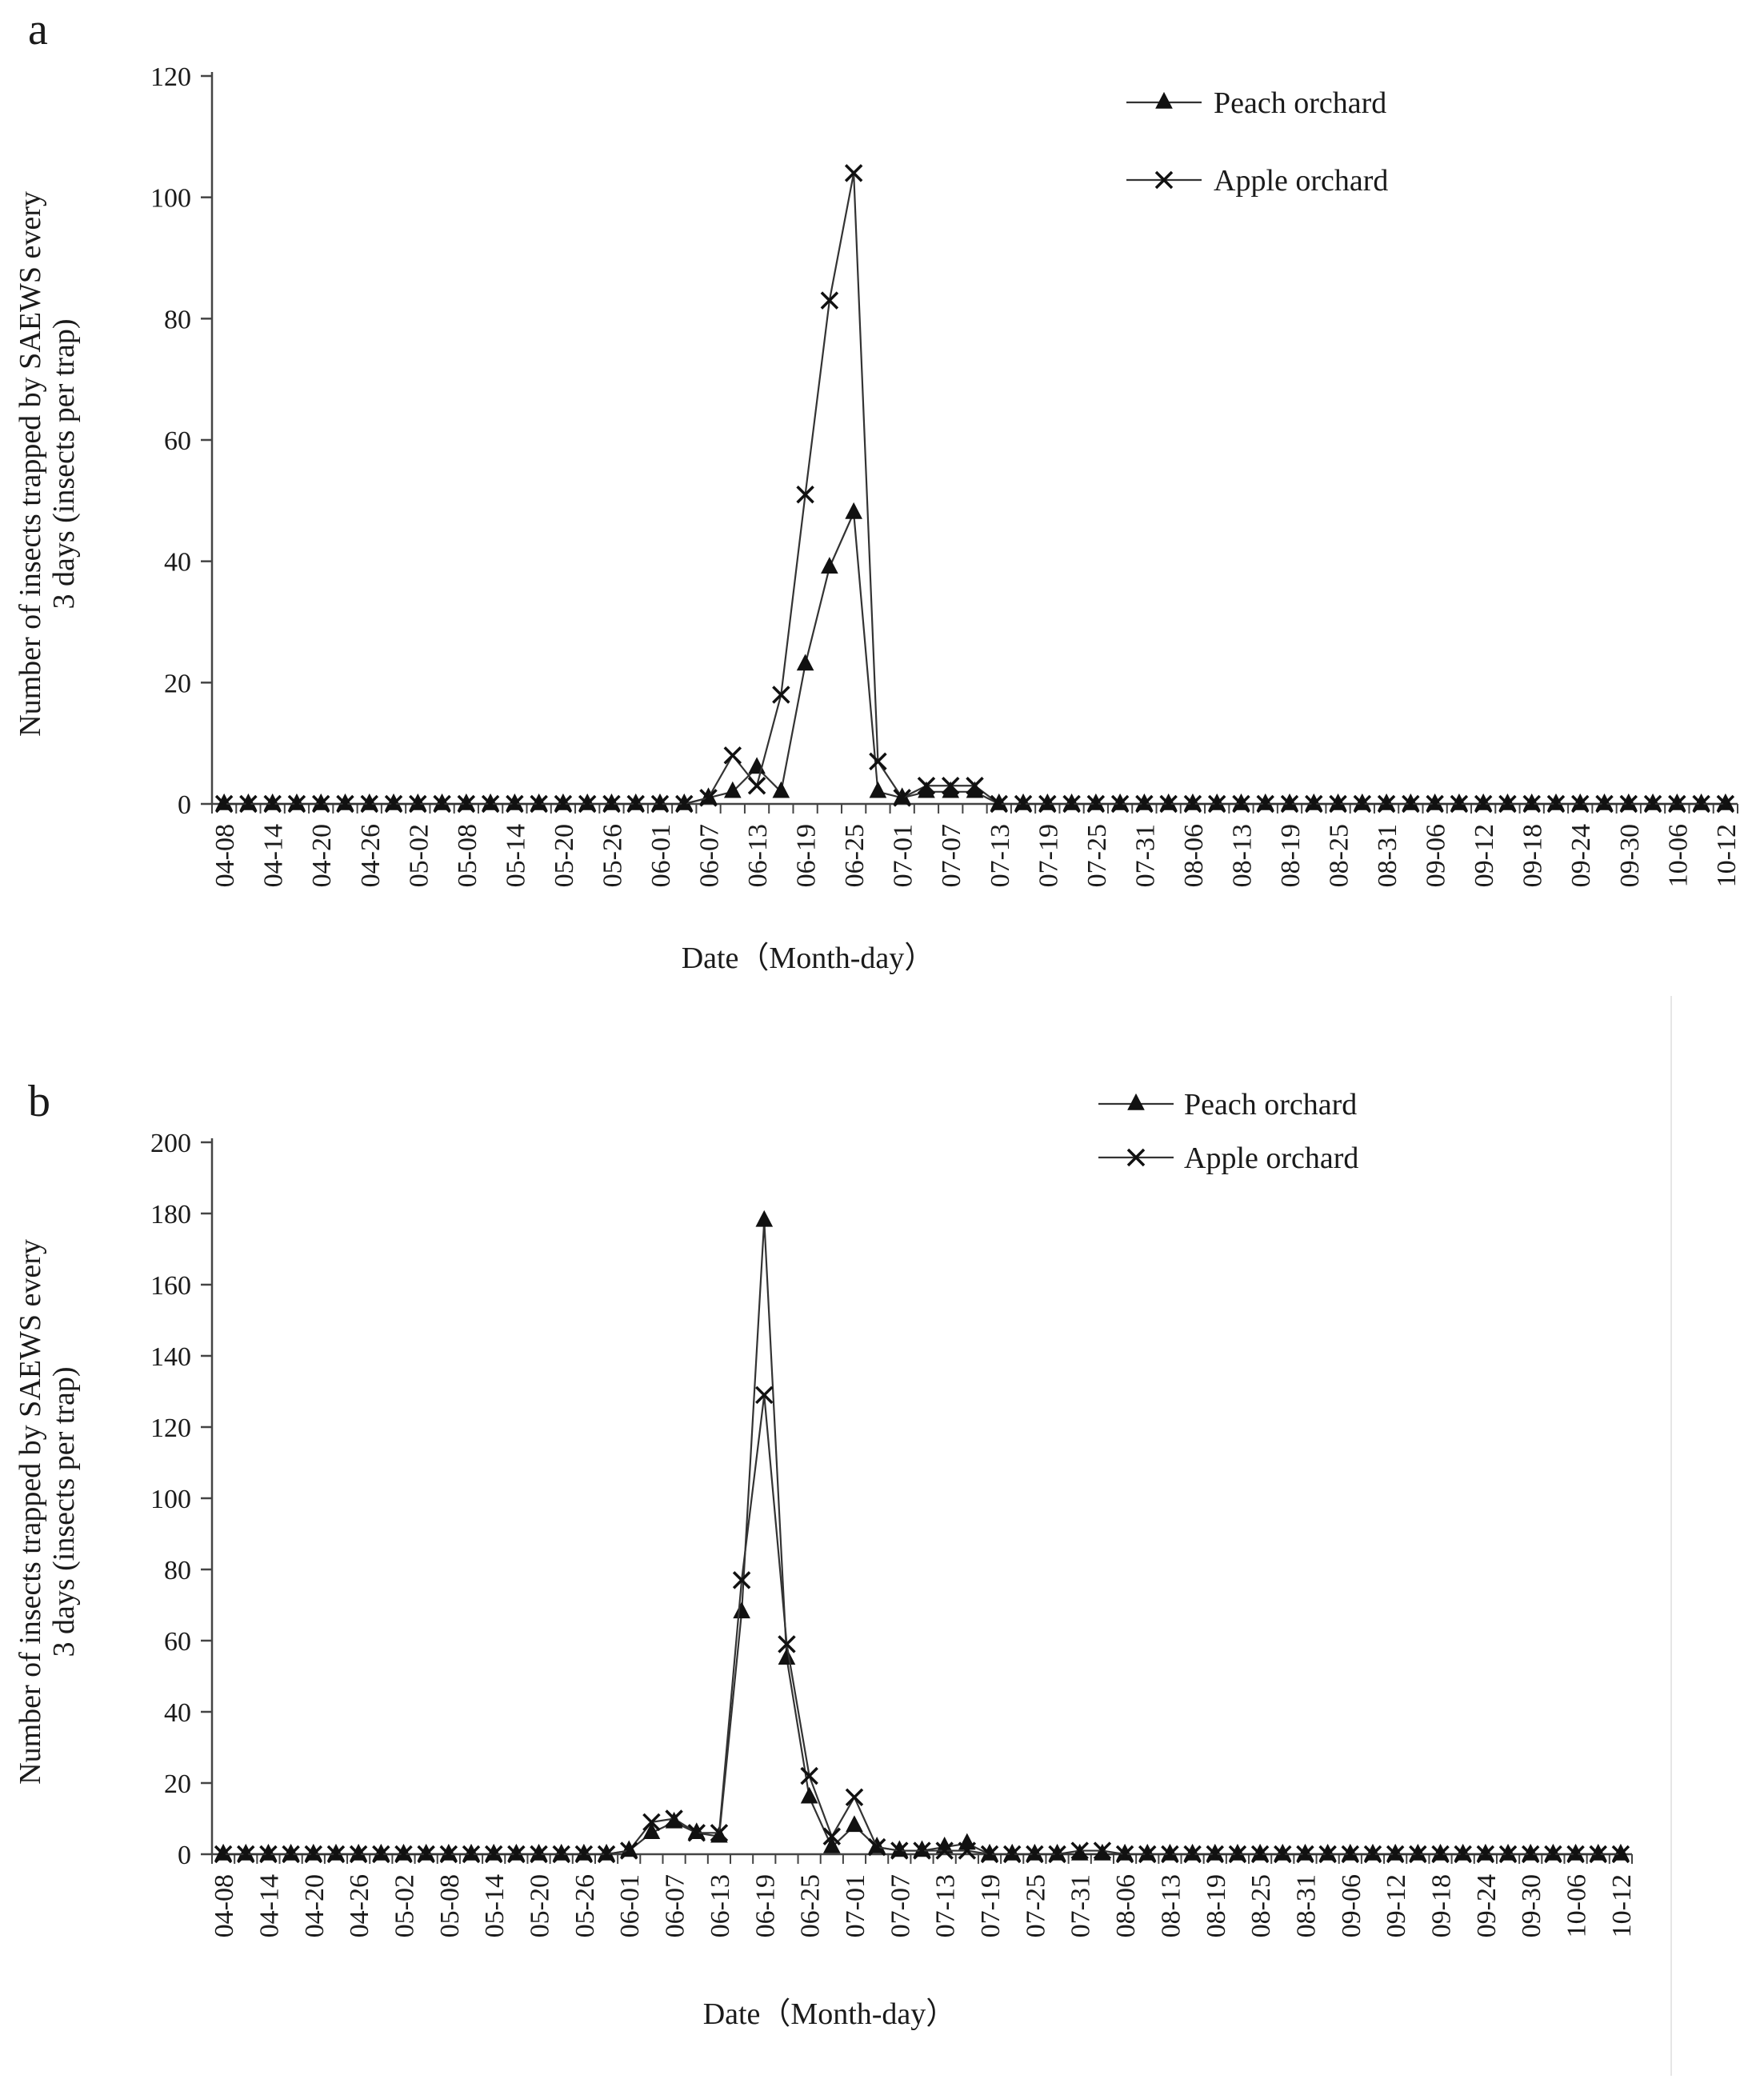  Describe the element at coordinates (404, 1906) in the screenshot. I see `x-tick-label: 05-02` at that location.